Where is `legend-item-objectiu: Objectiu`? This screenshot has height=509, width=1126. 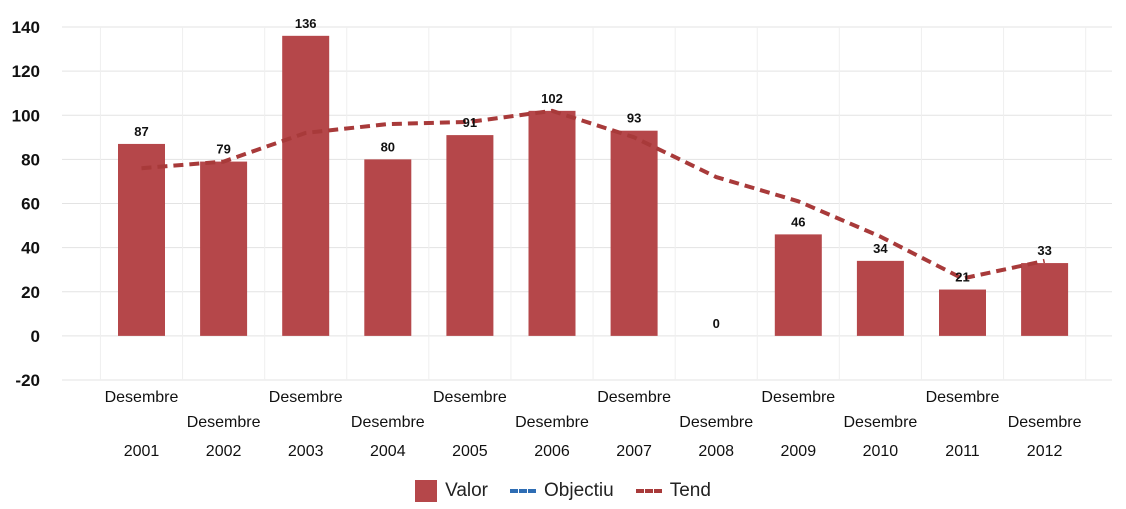 legend-item-objectiu: Objectiu is located at coordinates (562, 491).